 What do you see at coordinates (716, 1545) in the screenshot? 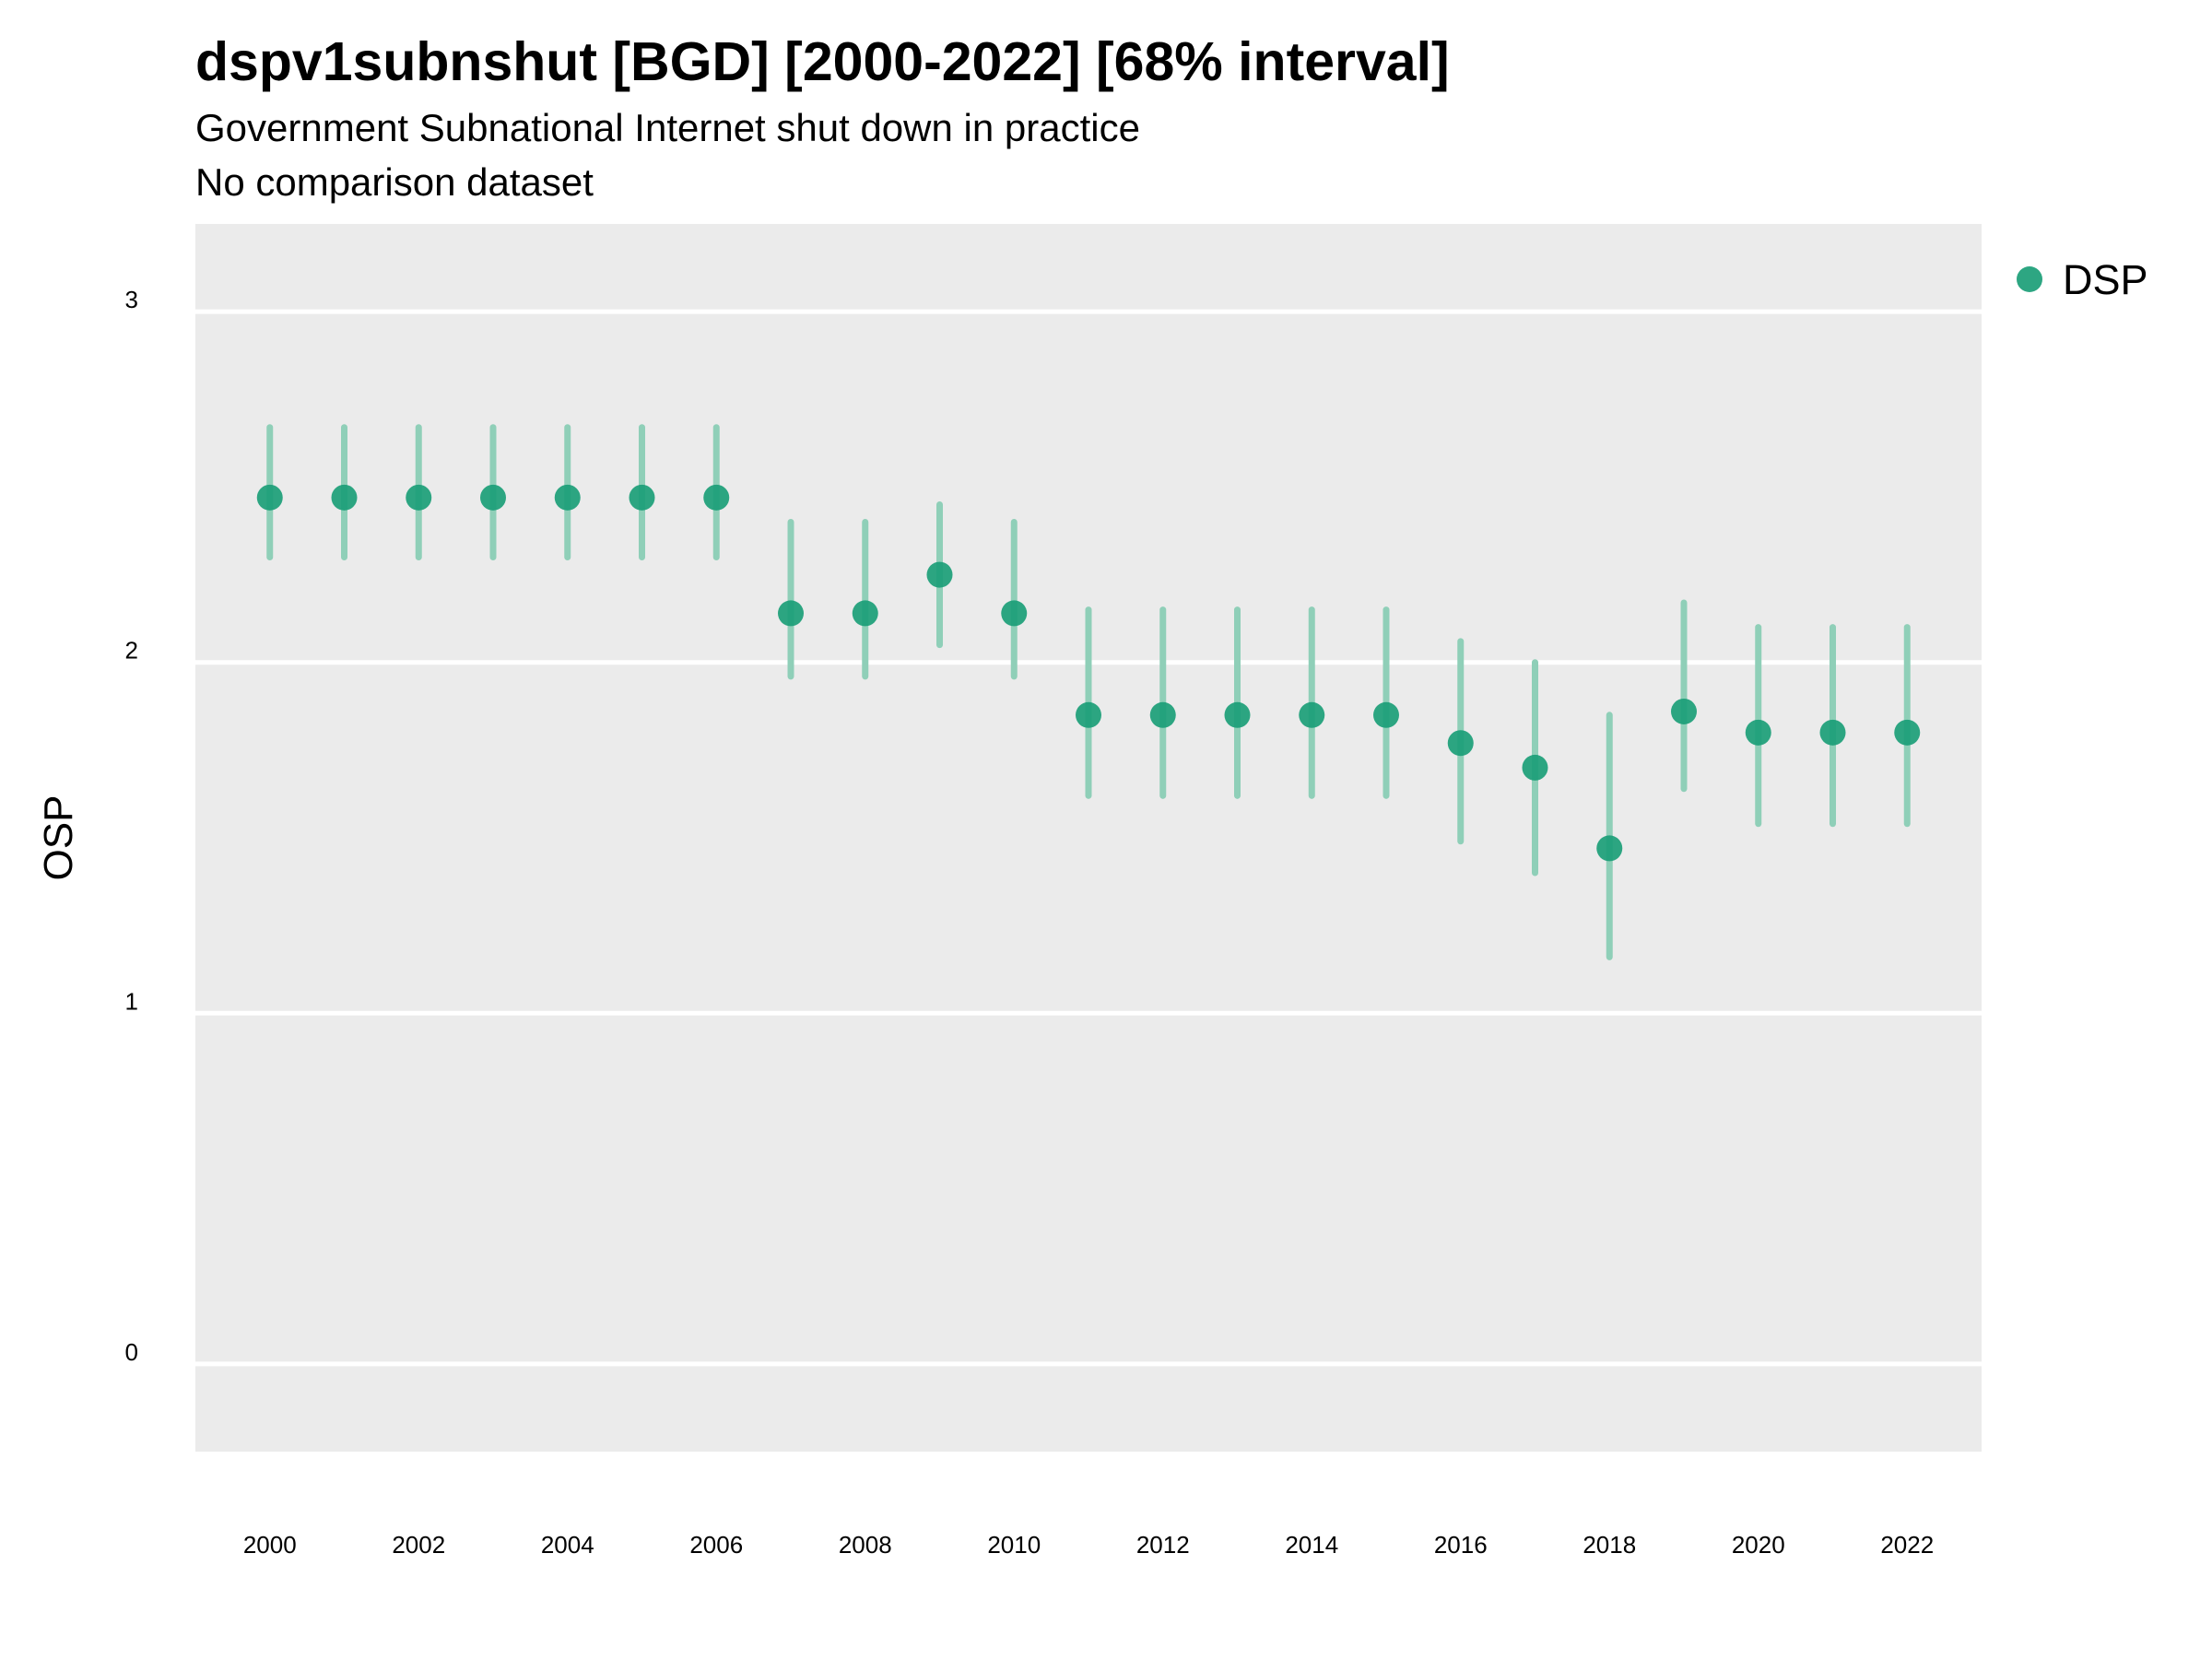
I see `x-tick-label: 2006` at bounding box center [716, 1545].